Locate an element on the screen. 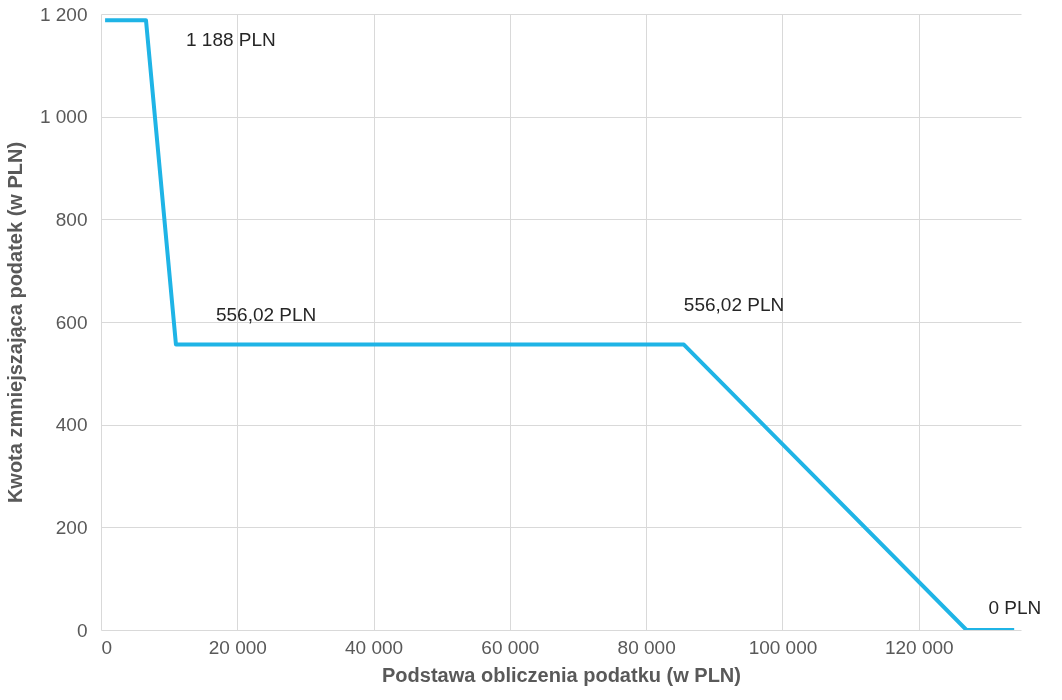 The image size is (1062, 700). x-axis-title: Podstawa obliczenia podatku (w PLN) is located at coordinates (561, 674).